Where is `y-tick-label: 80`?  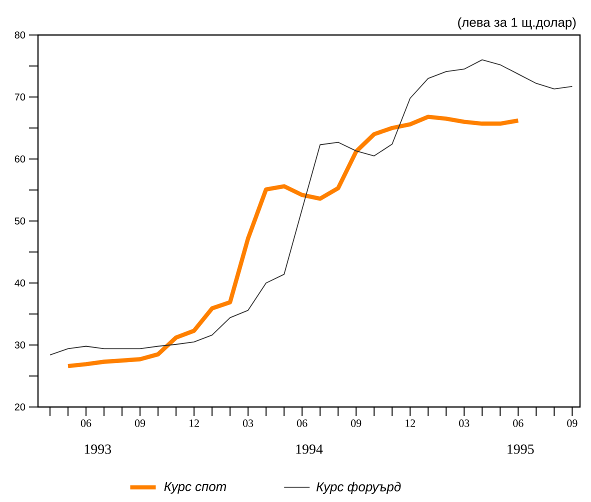
y-tick-label: 80 is located at coordinates (20, 35).